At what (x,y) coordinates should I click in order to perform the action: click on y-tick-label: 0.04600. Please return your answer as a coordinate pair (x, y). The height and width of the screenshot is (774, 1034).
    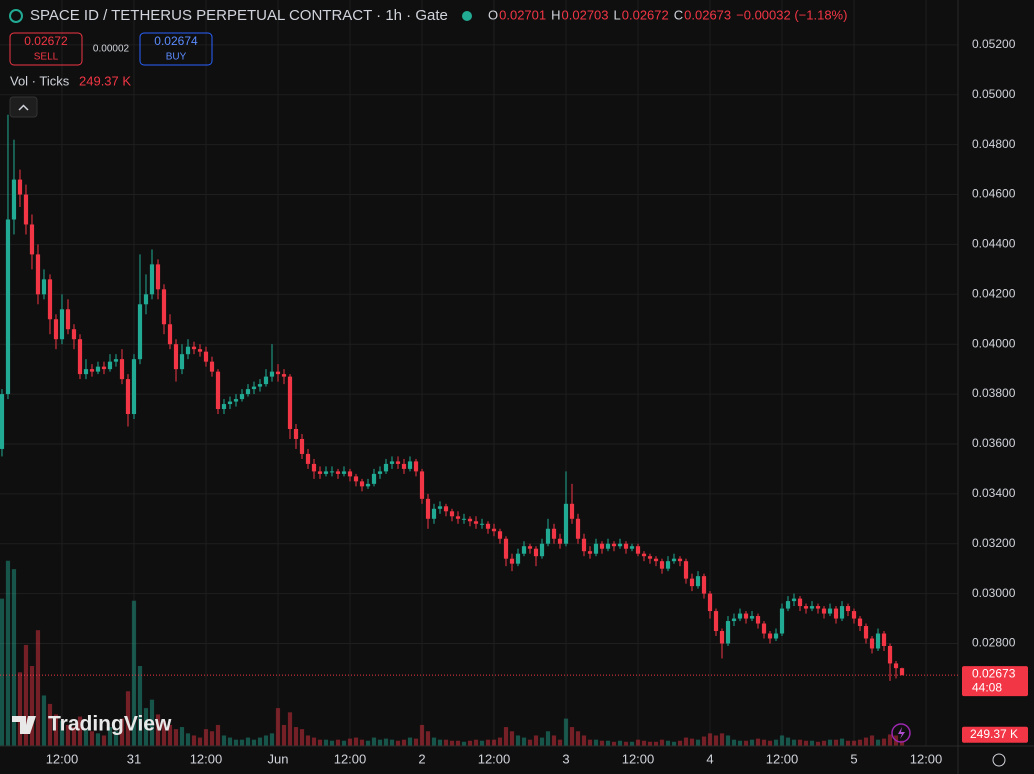
    Looking at the image, I should click on (994, 194).